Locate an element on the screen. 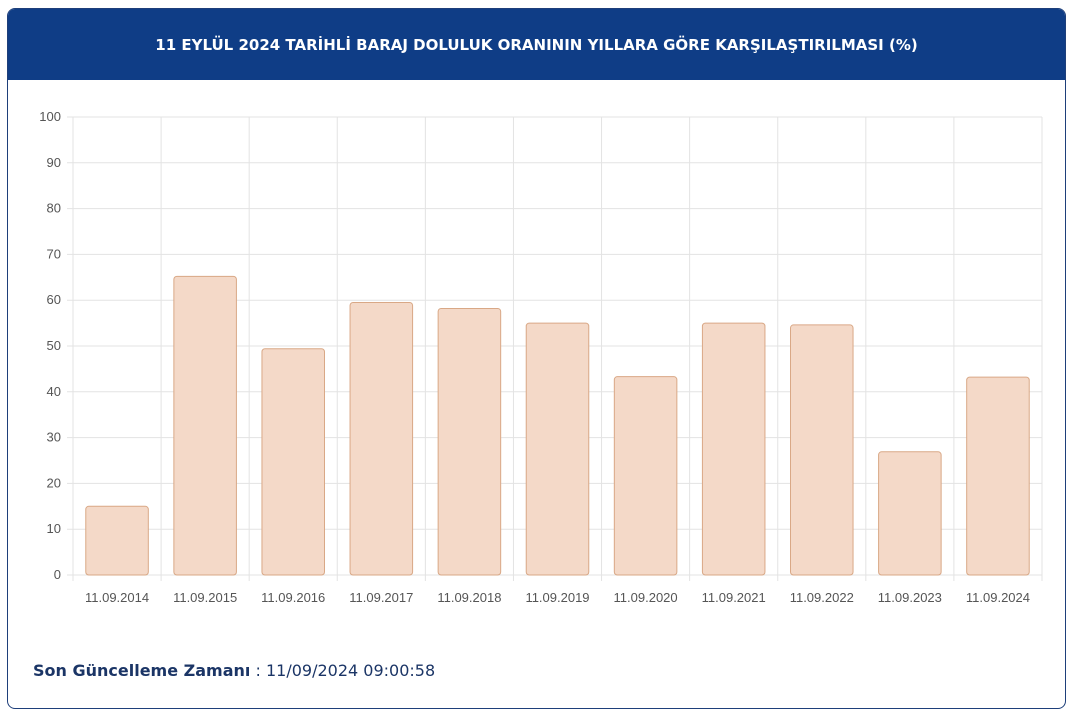  y-tick-label: 60 is located at coordinates (54, 299).